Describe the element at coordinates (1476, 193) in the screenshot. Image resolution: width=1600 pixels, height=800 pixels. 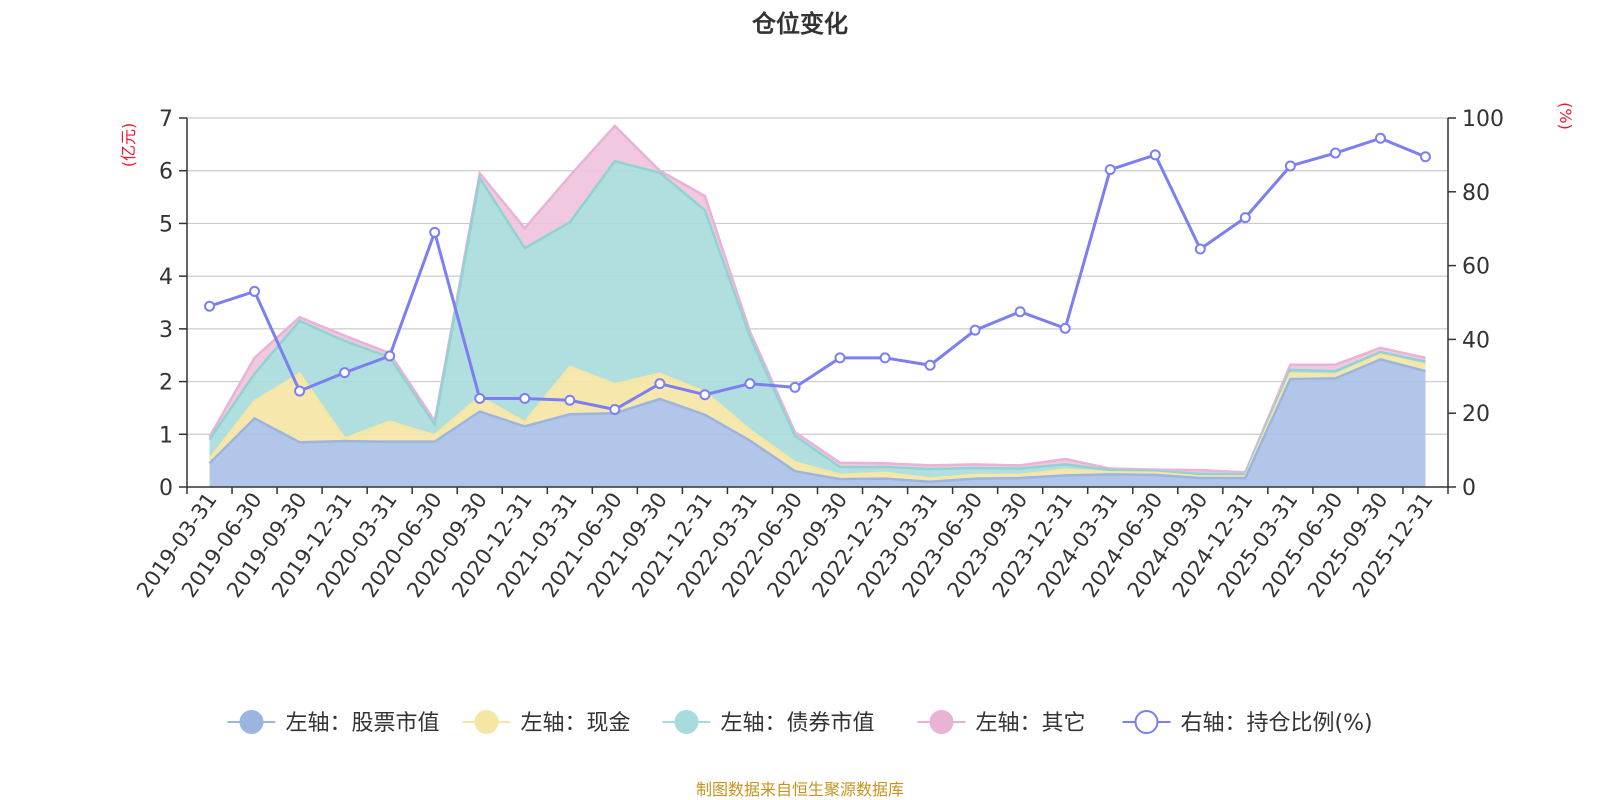
I see `right-axis-tick-label: 80` at that location.